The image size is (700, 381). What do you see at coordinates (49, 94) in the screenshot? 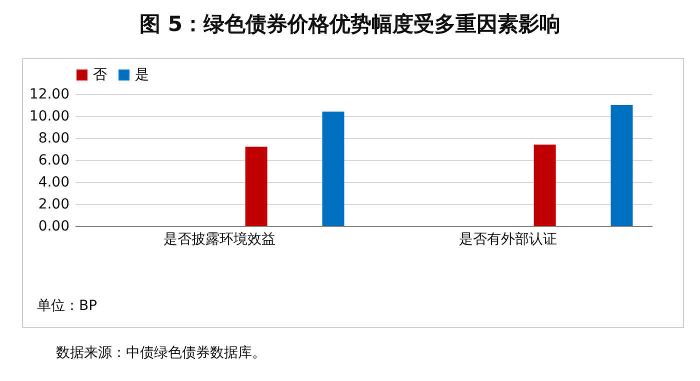
I see `y-tick-label: 12.00` at bounding box center [49, 94].